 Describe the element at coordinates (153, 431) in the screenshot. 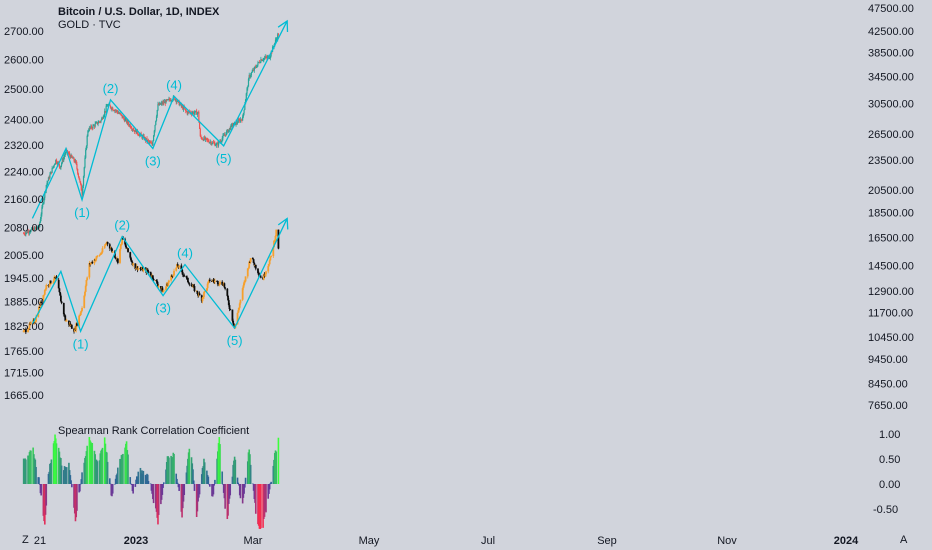

I see `indicator-title: Spearman Rank Correlation Coefficient` at that location.